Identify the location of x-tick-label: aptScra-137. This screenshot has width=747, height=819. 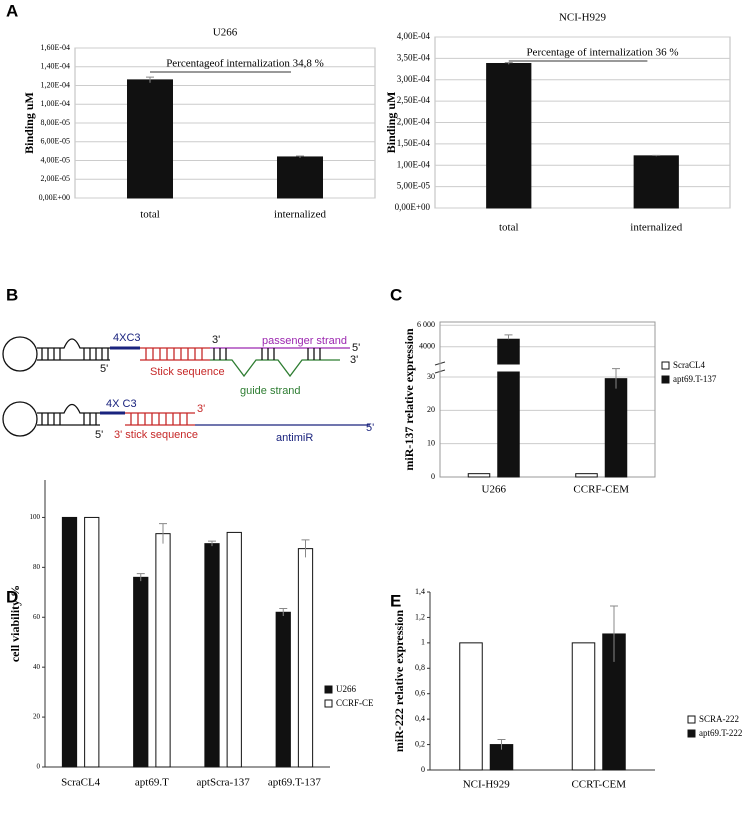
(224, 783).